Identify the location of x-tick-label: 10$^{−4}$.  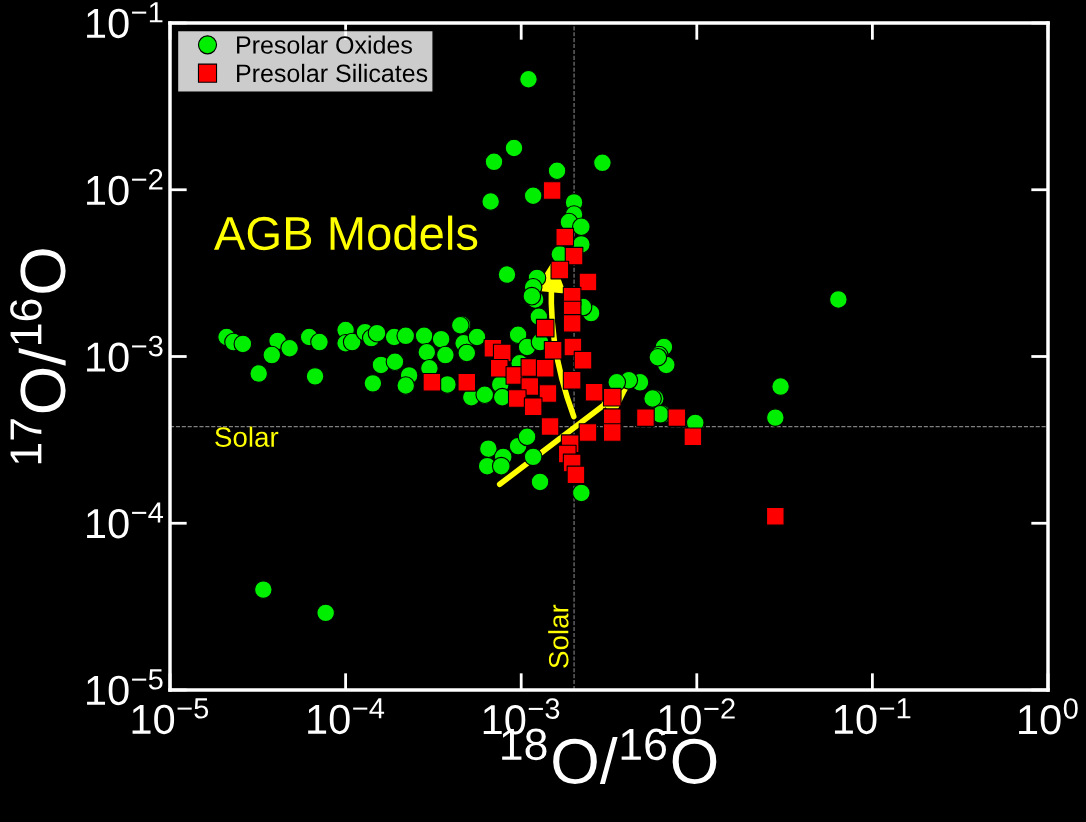
(346, 716).